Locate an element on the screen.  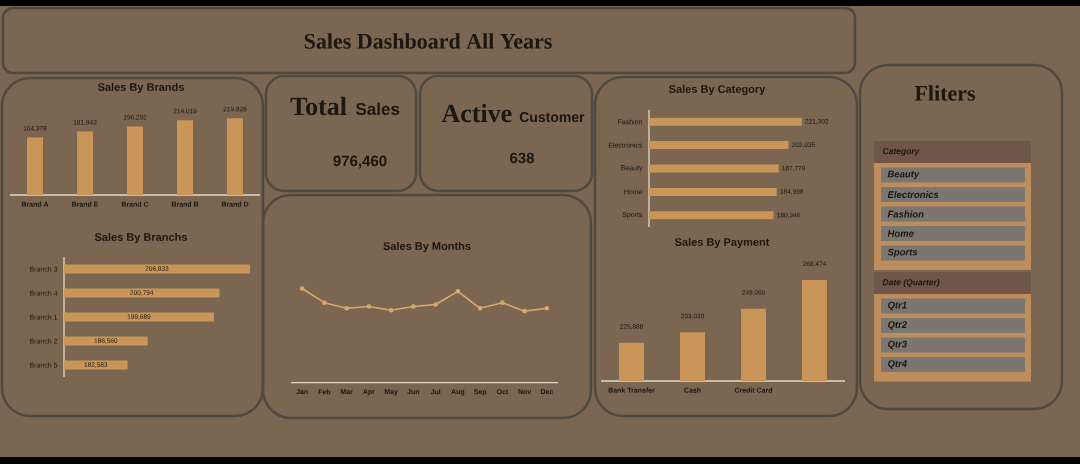
chart-title: Sales By Brands is located at coordinates (140, 88).